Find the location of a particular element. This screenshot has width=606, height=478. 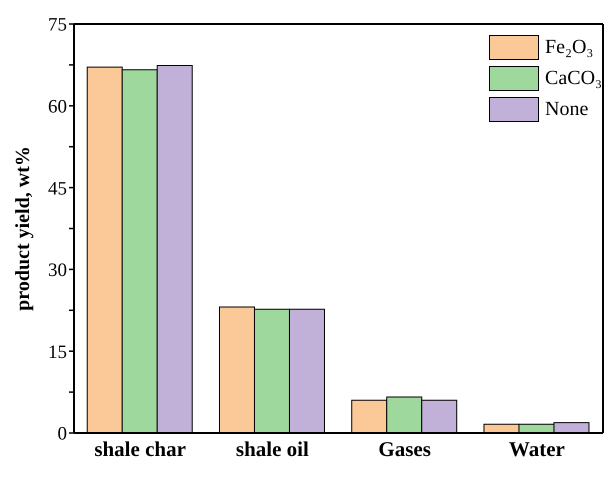

legend-label: CaCO₃ is located at coordinates (573, 78).